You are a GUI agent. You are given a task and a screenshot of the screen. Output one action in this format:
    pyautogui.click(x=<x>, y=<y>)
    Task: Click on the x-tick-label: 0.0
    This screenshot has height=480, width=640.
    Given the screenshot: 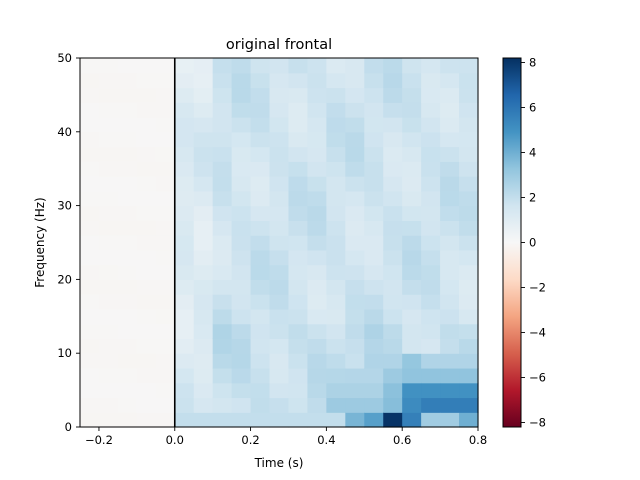 What is the action you would take?
    pyautogui.click(x=175, y=440)
    